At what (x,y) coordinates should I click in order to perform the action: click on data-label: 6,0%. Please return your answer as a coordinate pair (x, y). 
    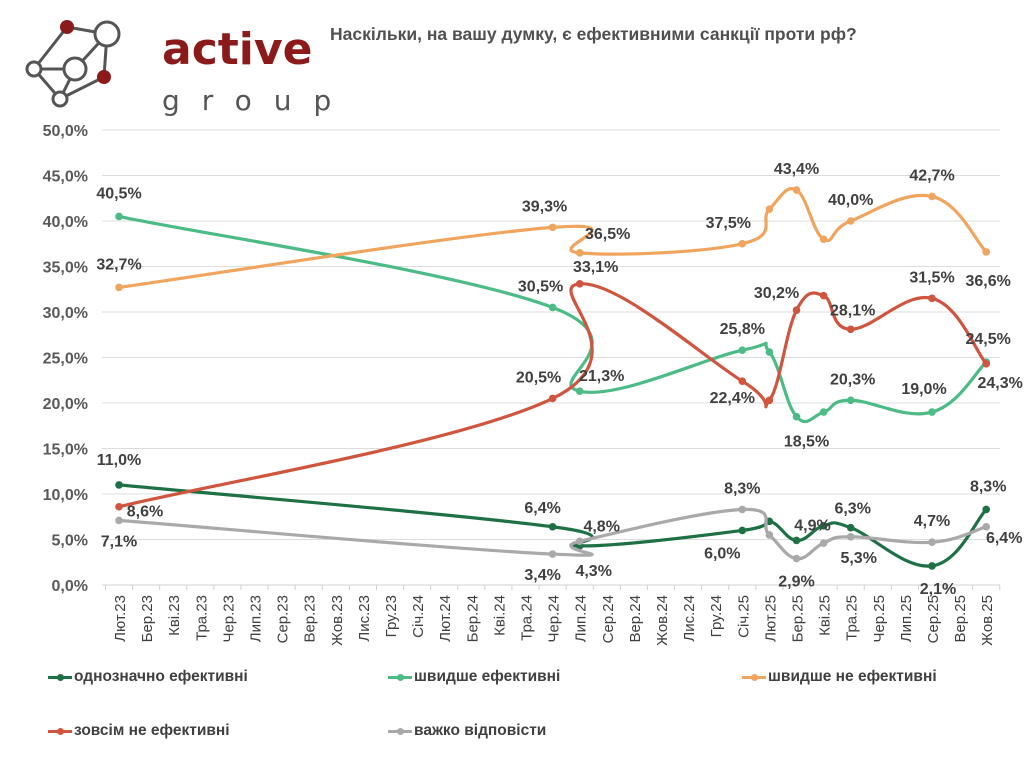
    Looking at the image, I should click on (722, 553).